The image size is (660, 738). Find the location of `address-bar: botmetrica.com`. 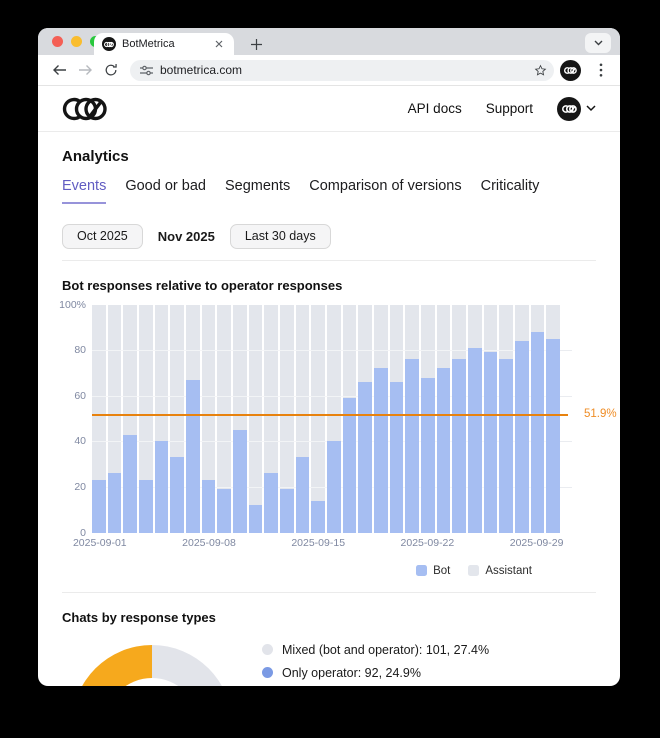

address-bar: botmetrica.com is located at coordinates (342, 70).